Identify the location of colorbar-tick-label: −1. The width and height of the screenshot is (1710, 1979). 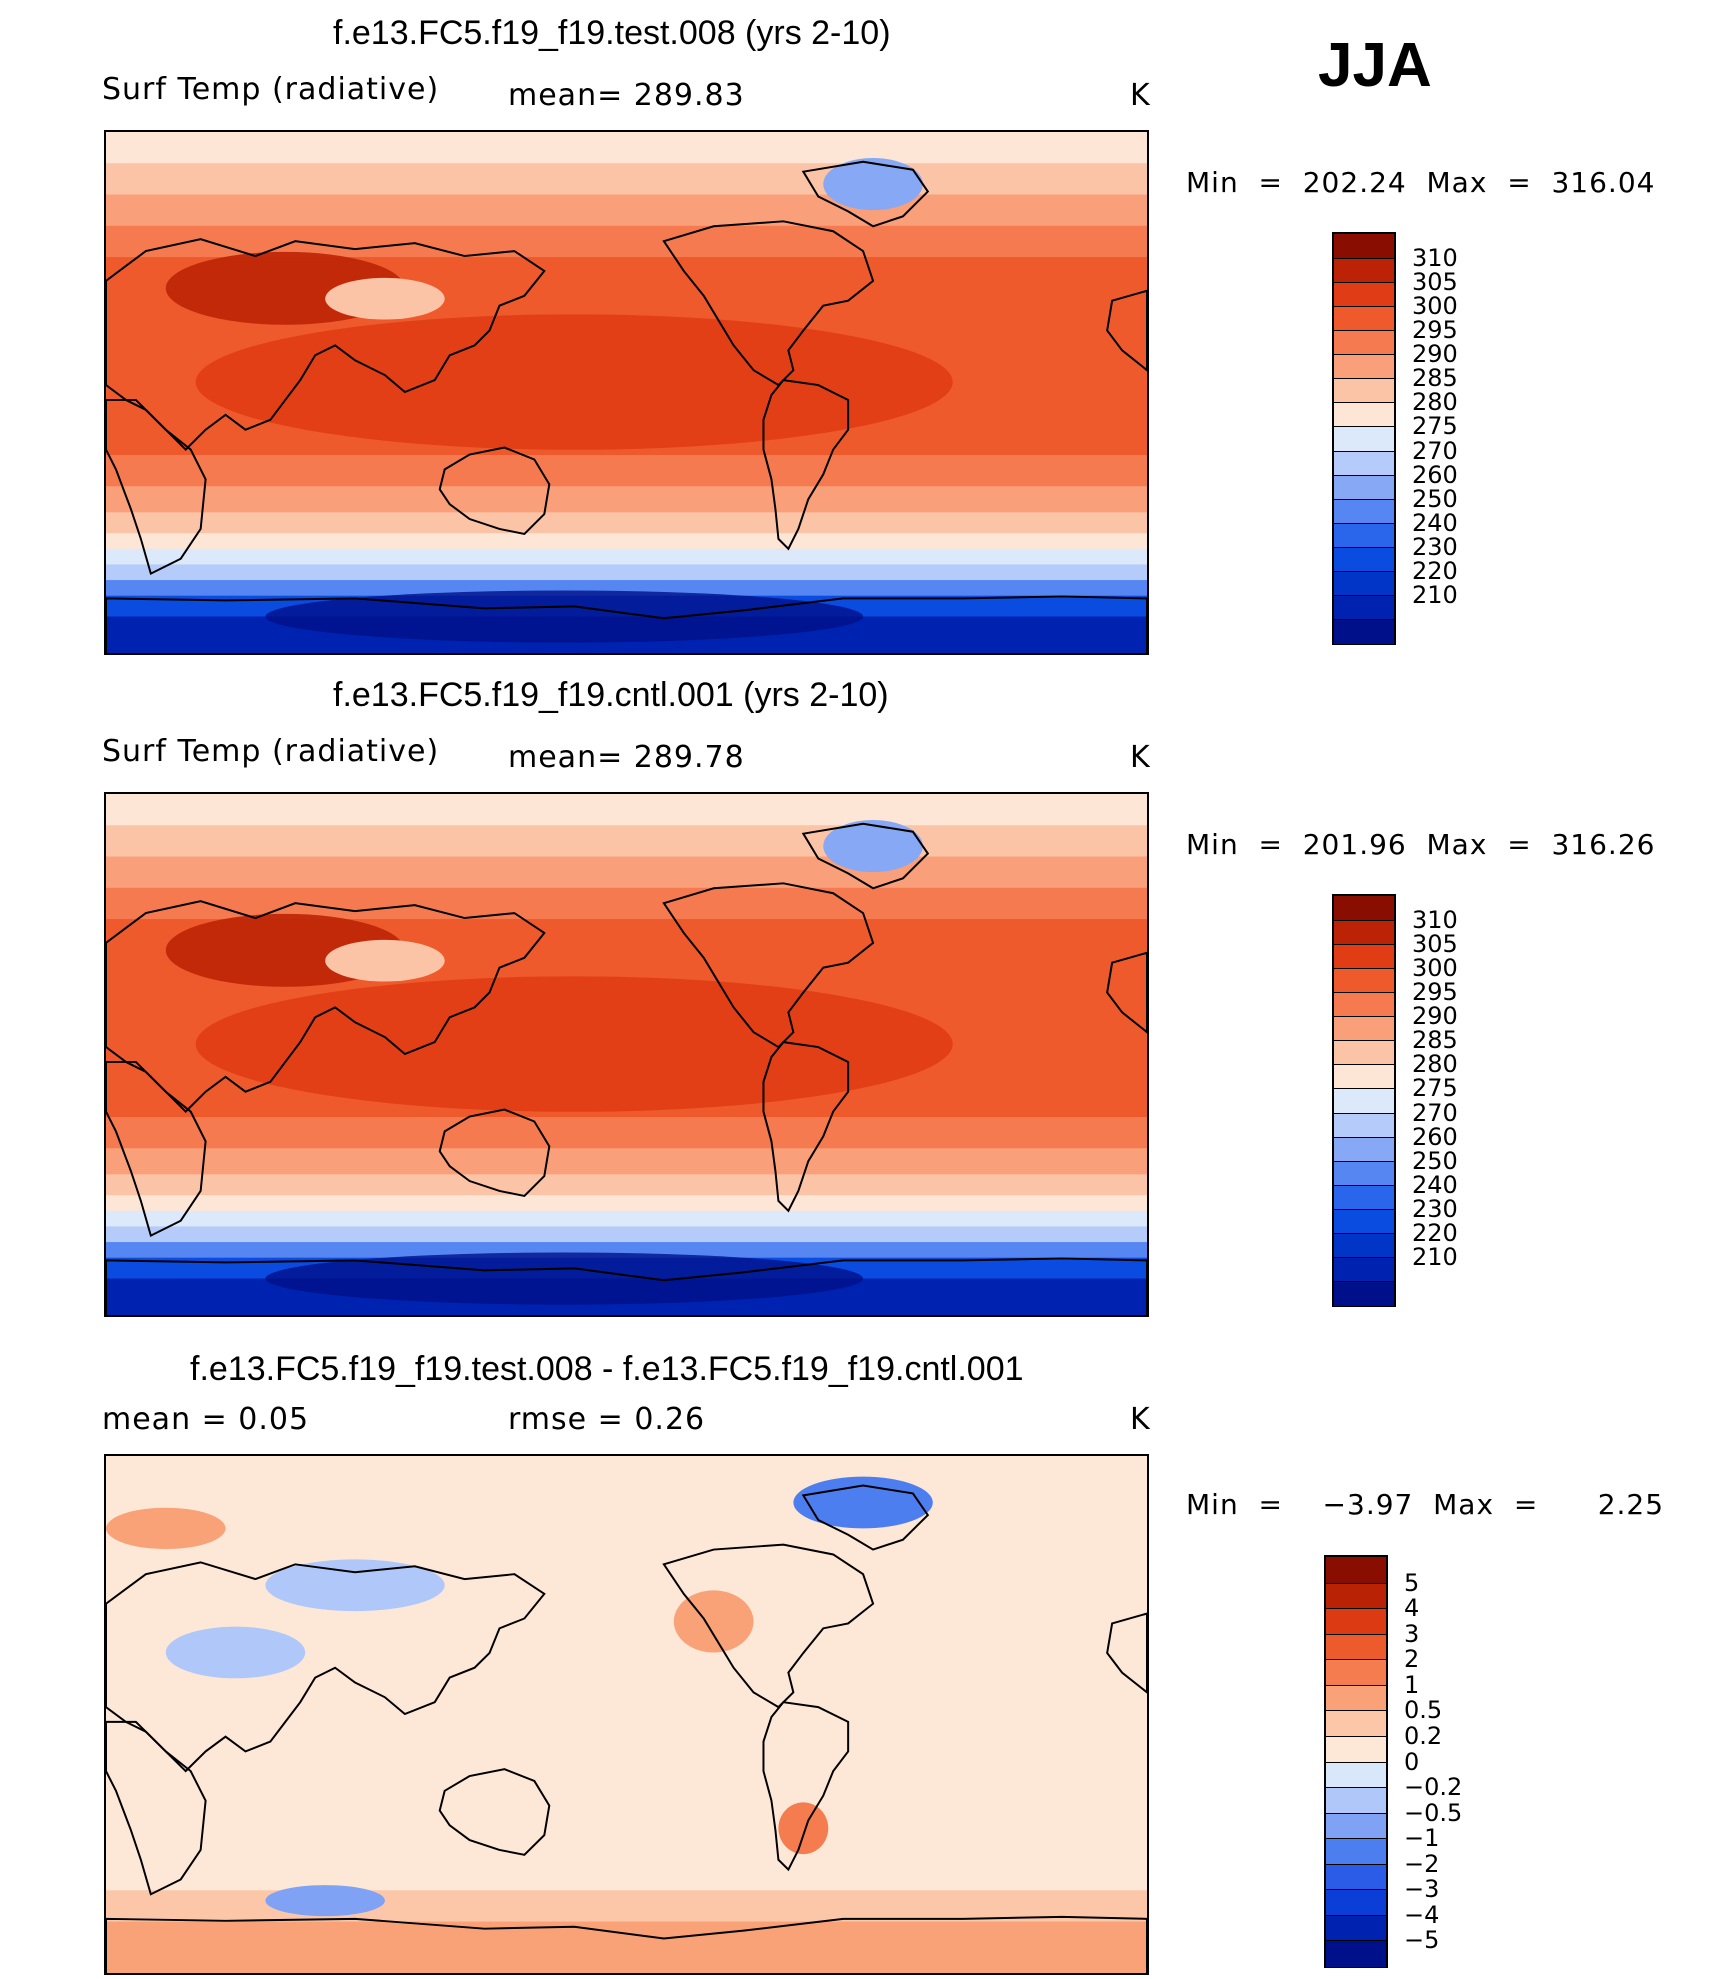
(1422, 1838).